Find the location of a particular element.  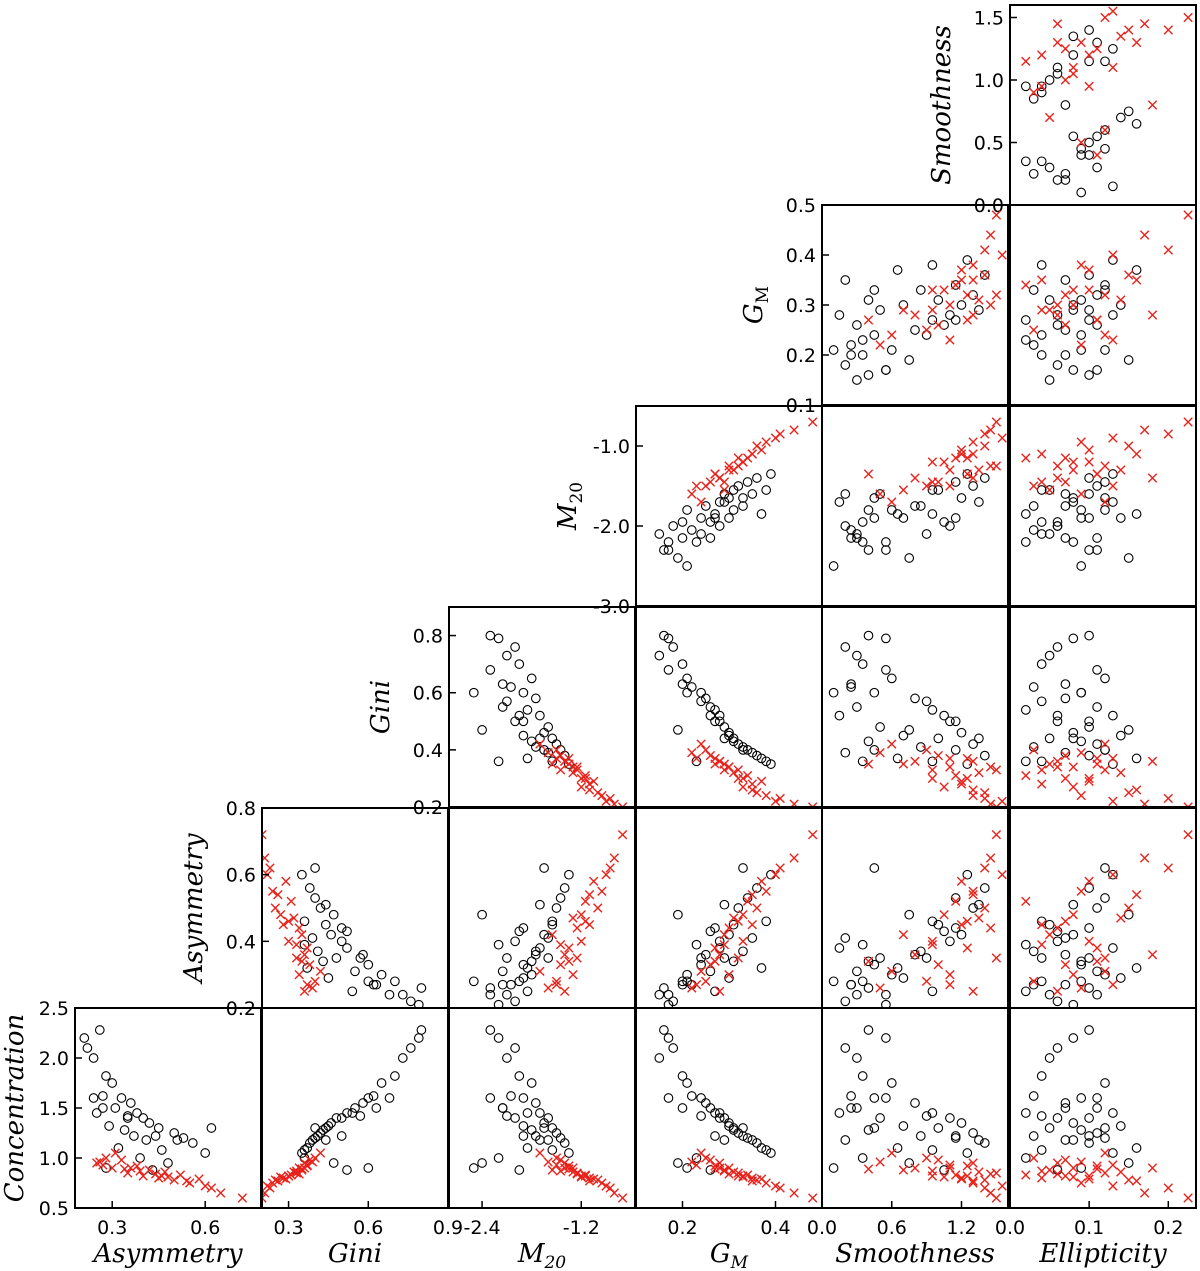

y-tick-label: 0.6 is located at coordinates (241, 876).